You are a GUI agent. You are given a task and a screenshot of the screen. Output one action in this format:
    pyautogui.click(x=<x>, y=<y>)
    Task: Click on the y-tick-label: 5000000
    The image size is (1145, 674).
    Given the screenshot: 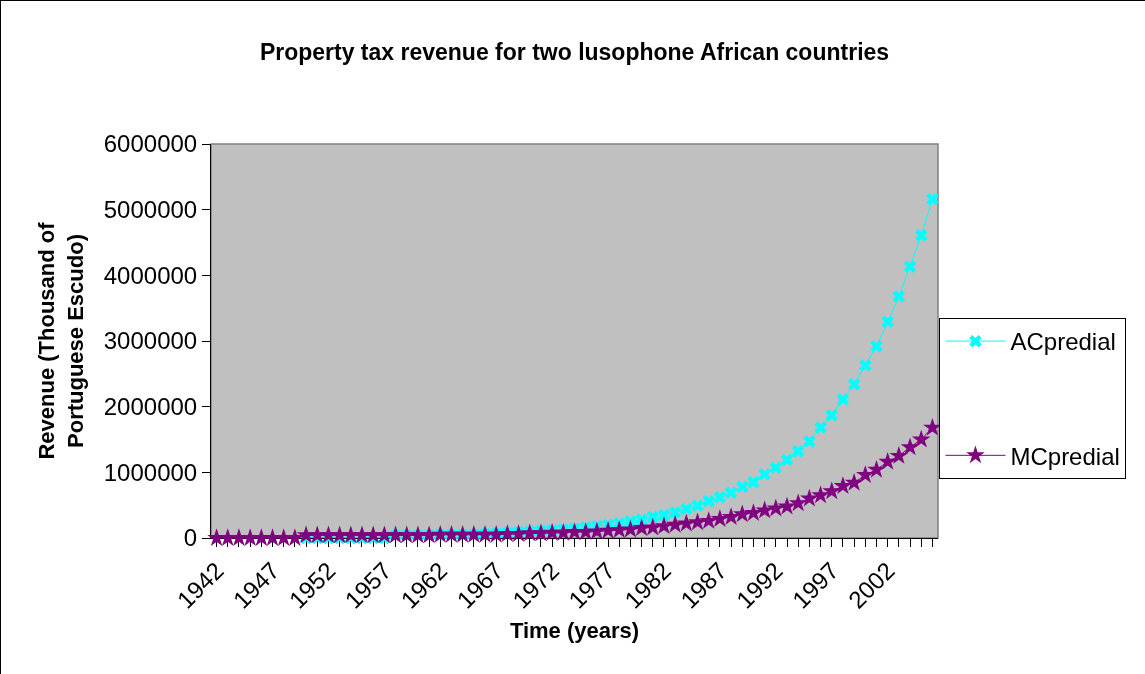 What is the action you would take?
    pyautogui.click(x=150, y=210)
    